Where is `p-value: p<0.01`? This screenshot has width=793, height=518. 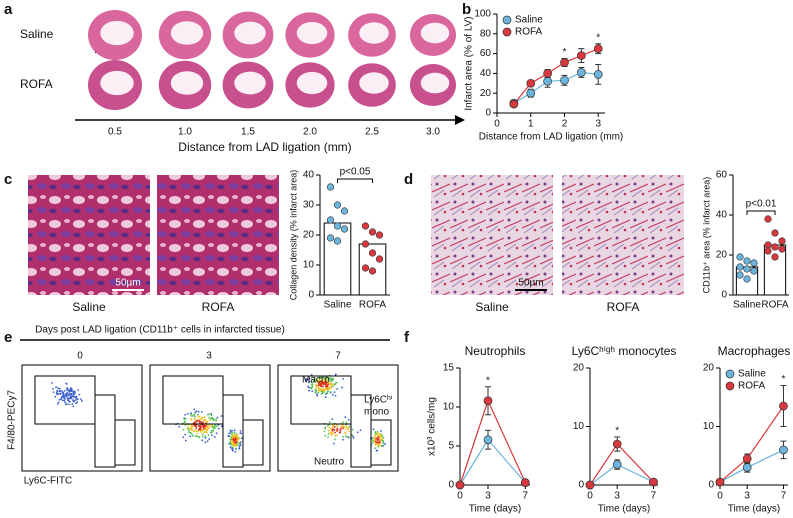
p-value: p<0.01 is located at coordinates (761, 204).